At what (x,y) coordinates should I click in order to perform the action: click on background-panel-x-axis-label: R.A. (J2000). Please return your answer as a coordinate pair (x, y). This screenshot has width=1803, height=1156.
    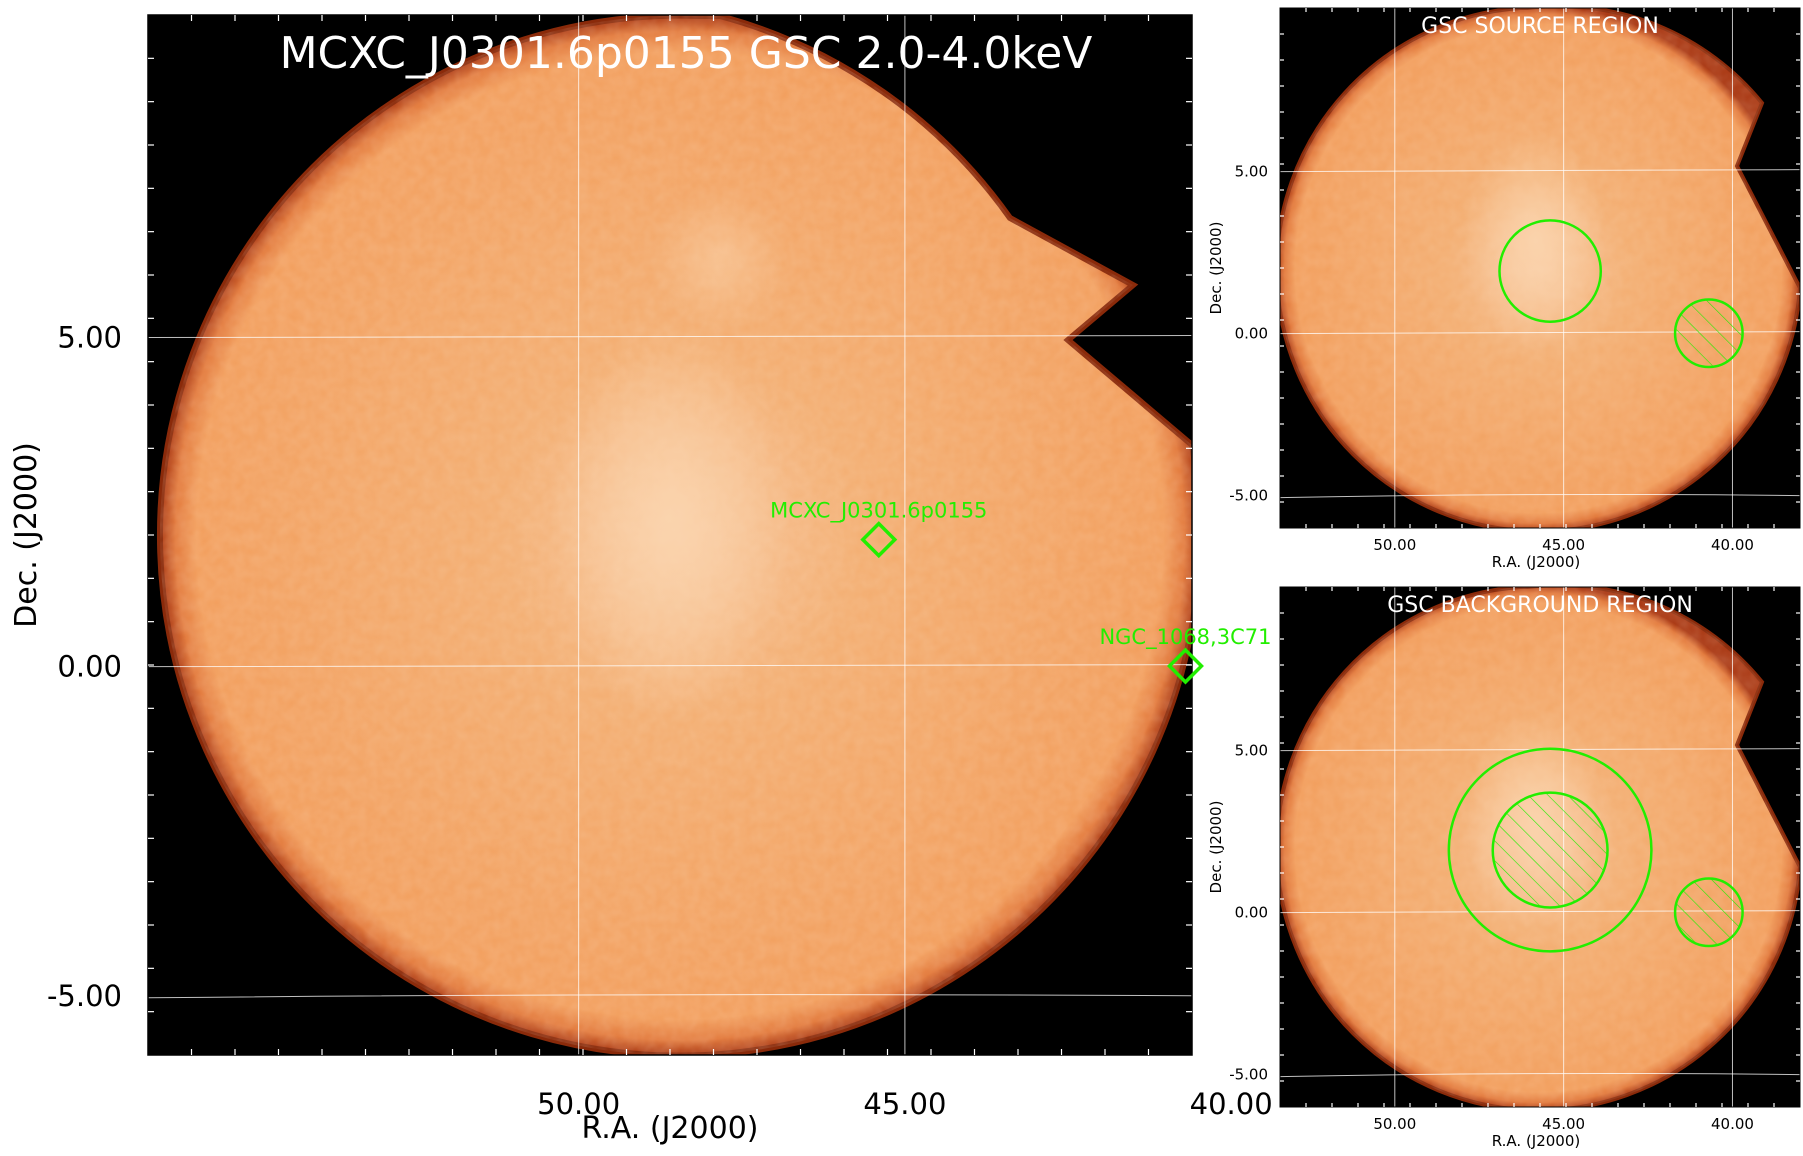
    Looking at the image, I should click on (1536, 1141).